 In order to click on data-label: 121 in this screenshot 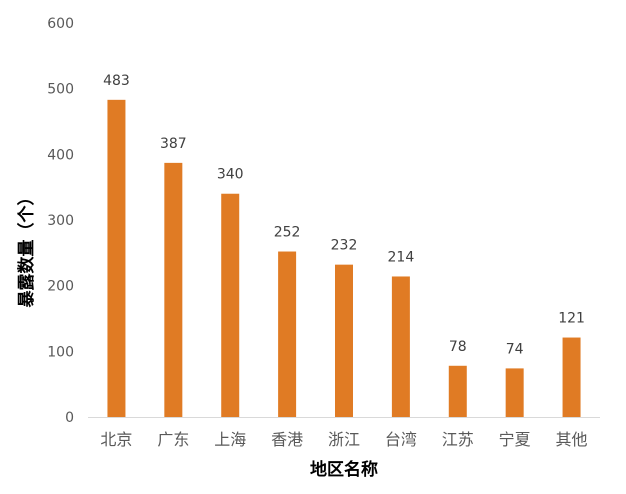, I will do `click(571, 319)`.